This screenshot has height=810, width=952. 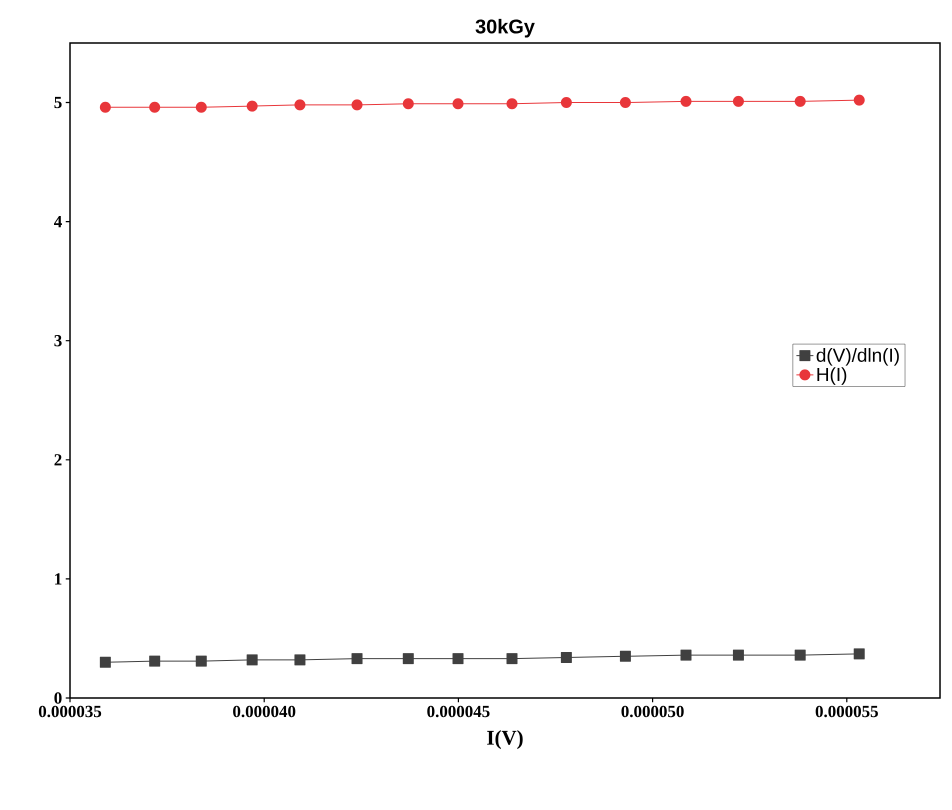 What do you see at coordinates (652, 712) in the screenshot?
I see `x-tick-label: 0.000050` at bounding box center [652, 712].